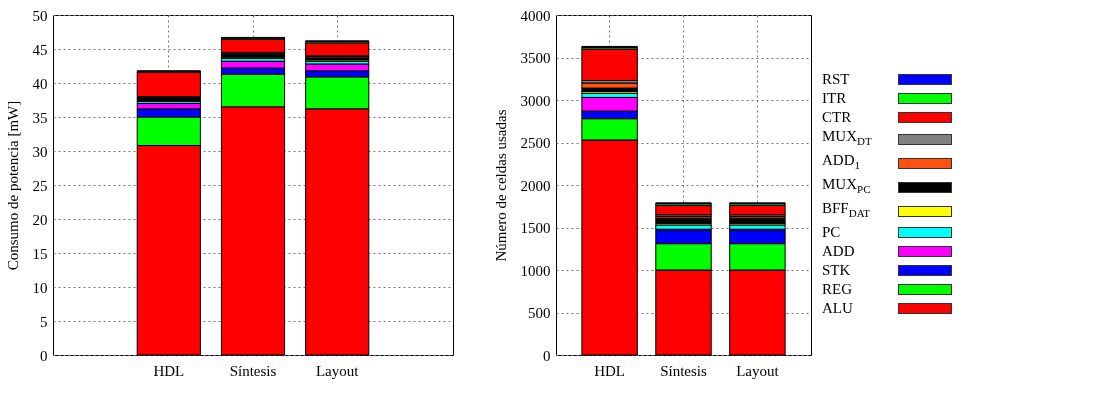 The height and width of the screenshot is (404, 1114). Describe the element at coordinates (539, 313) in the screenshot. I see `y-tick-label: 500` at that location.